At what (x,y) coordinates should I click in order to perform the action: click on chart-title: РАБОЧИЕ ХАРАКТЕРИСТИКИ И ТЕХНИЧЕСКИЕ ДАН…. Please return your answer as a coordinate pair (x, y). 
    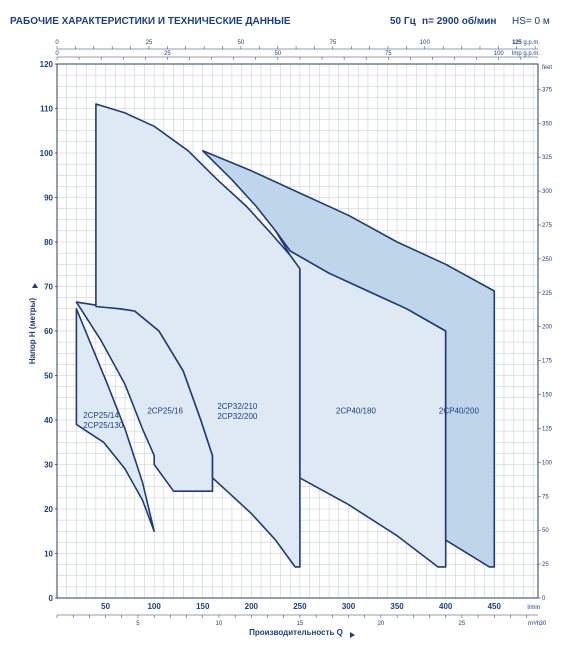
    Looking at the image, I should click on (150, 21).